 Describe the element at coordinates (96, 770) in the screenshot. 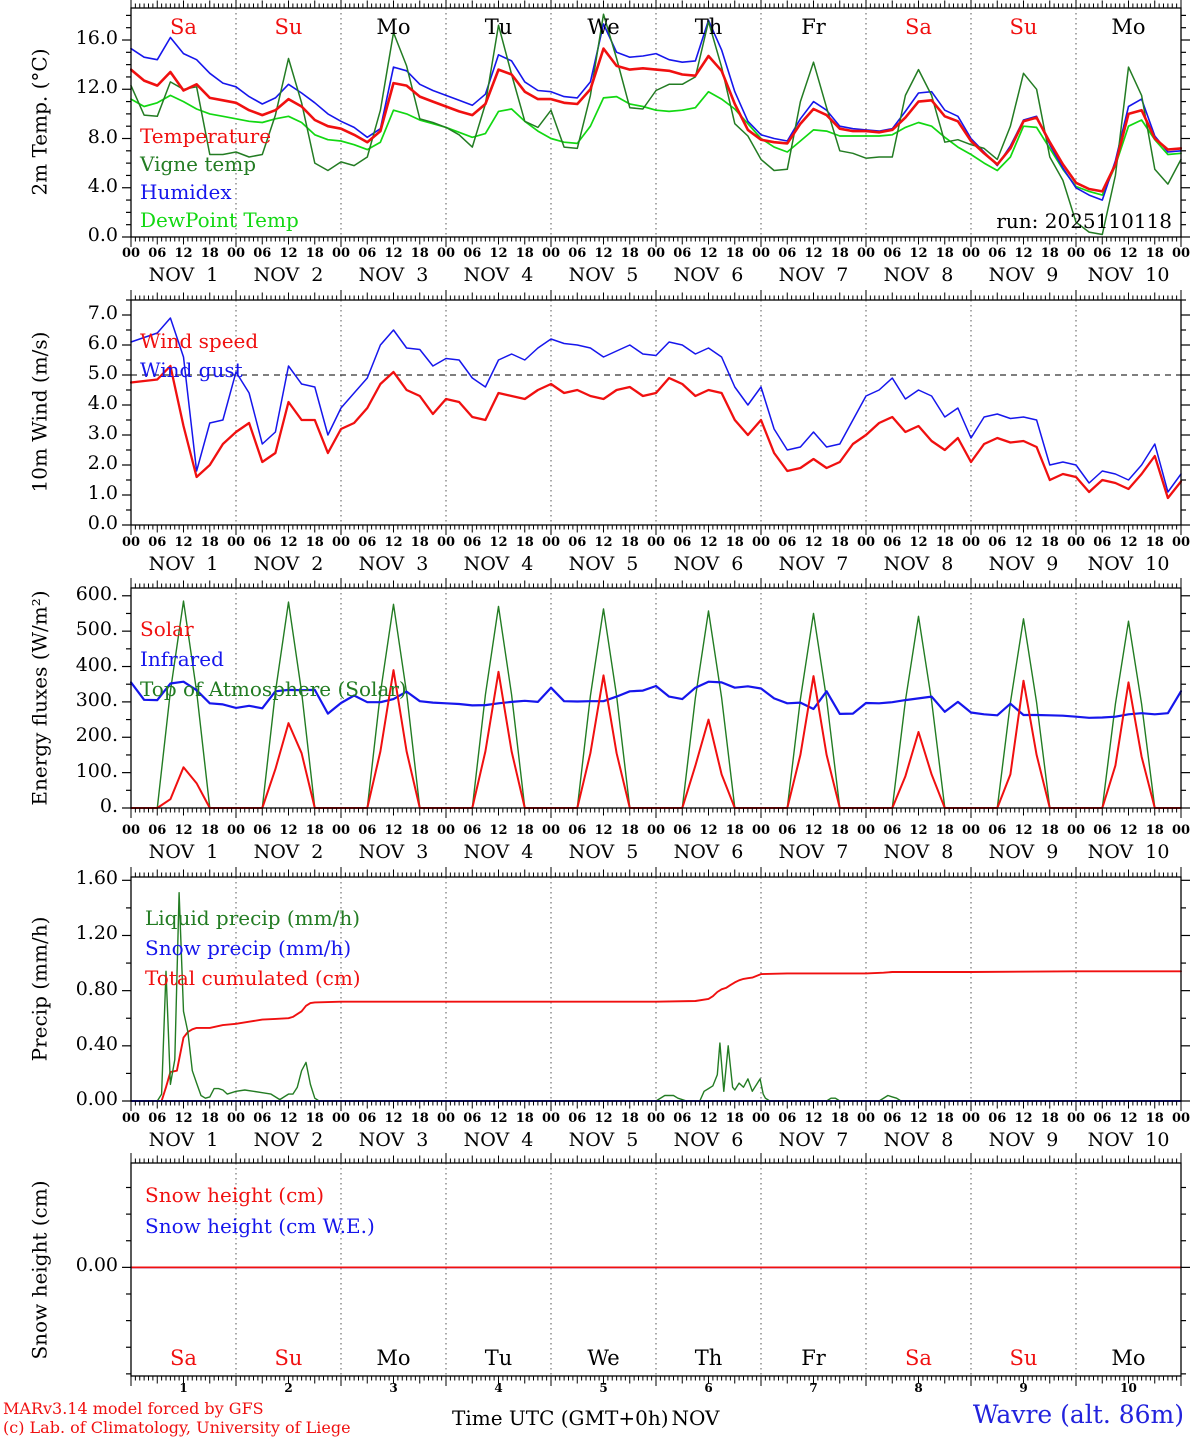

I see `y-tick-label: 100.` at that location.